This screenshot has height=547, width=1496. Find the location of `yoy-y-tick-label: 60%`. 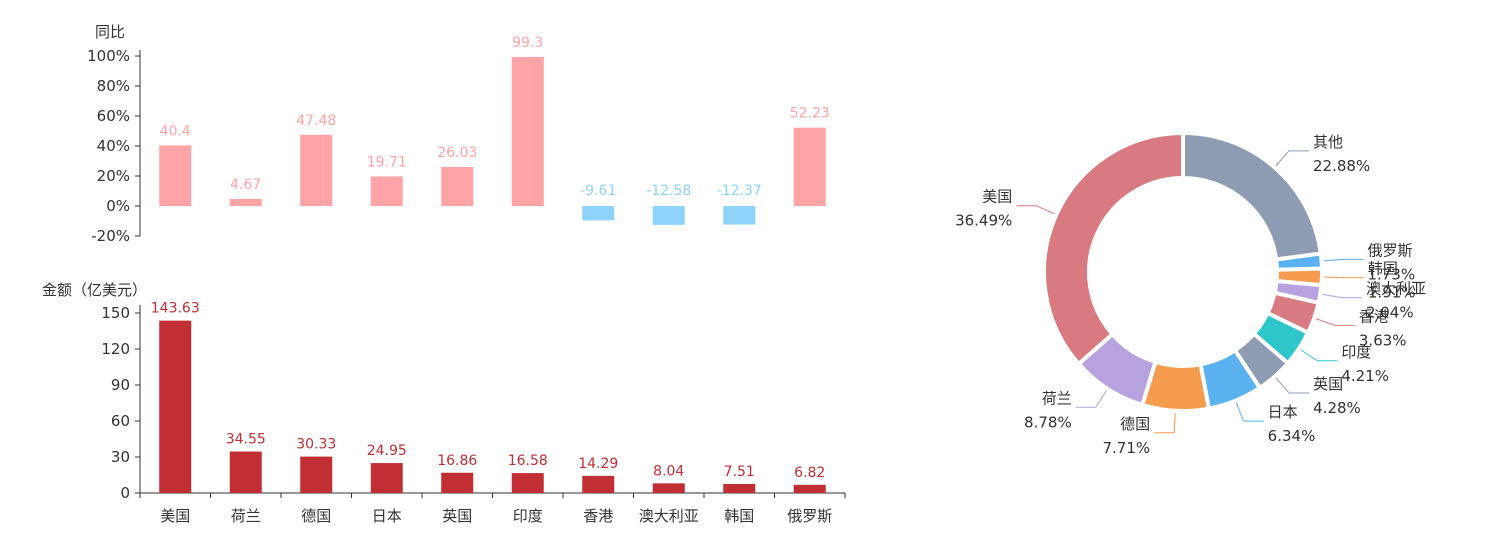

yoy-y-tick-label: 60% is located at coordinates (113, 116).